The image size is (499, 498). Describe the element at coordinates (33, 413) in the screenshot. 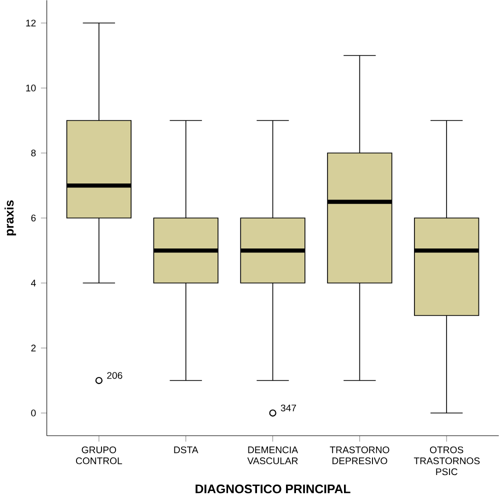

I see `y-tick-label: 0` at that location.